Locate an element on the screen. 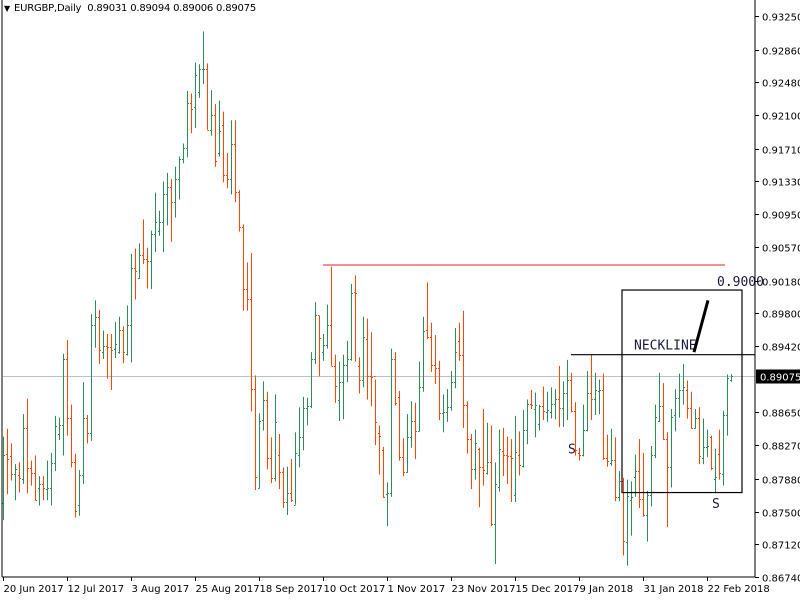 This screenshot has height=600, width=800. price-tick-label: 0.92480 is located at coordinates (781, 84).